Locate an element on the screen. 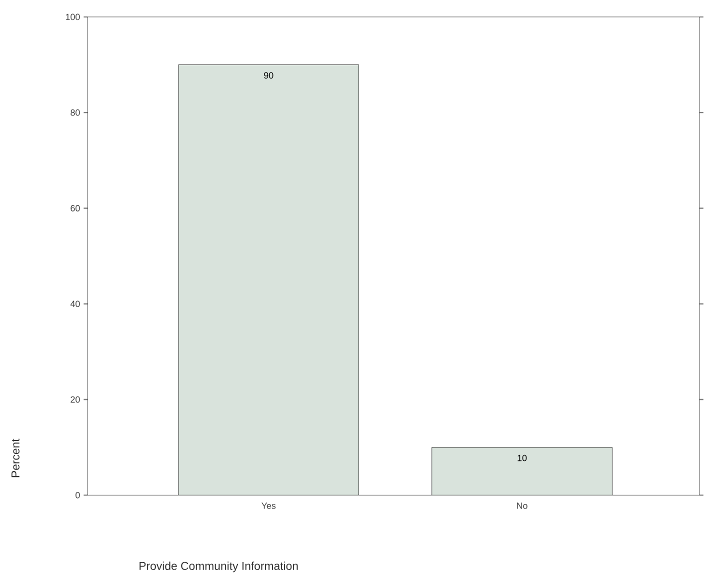 The height and width of the screenshot is (581, 704). y-tick-label: 40 is located at coordinates (75, 304).